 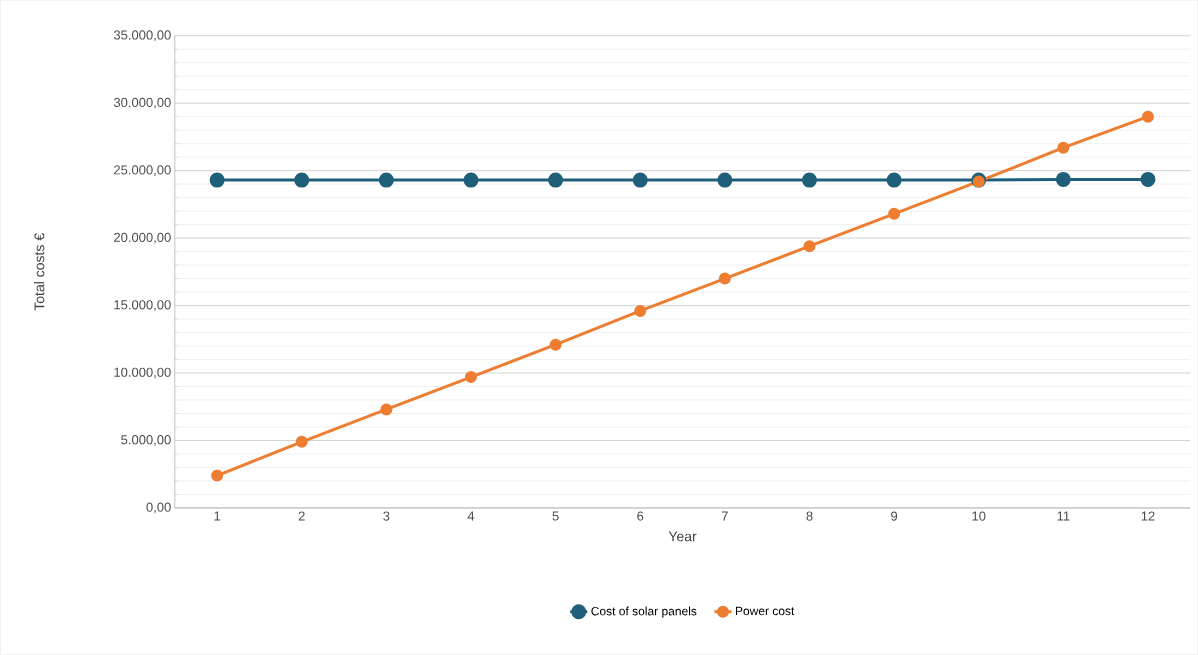 I want to click on x-tick-label: 3, so click(x=386, y=516).